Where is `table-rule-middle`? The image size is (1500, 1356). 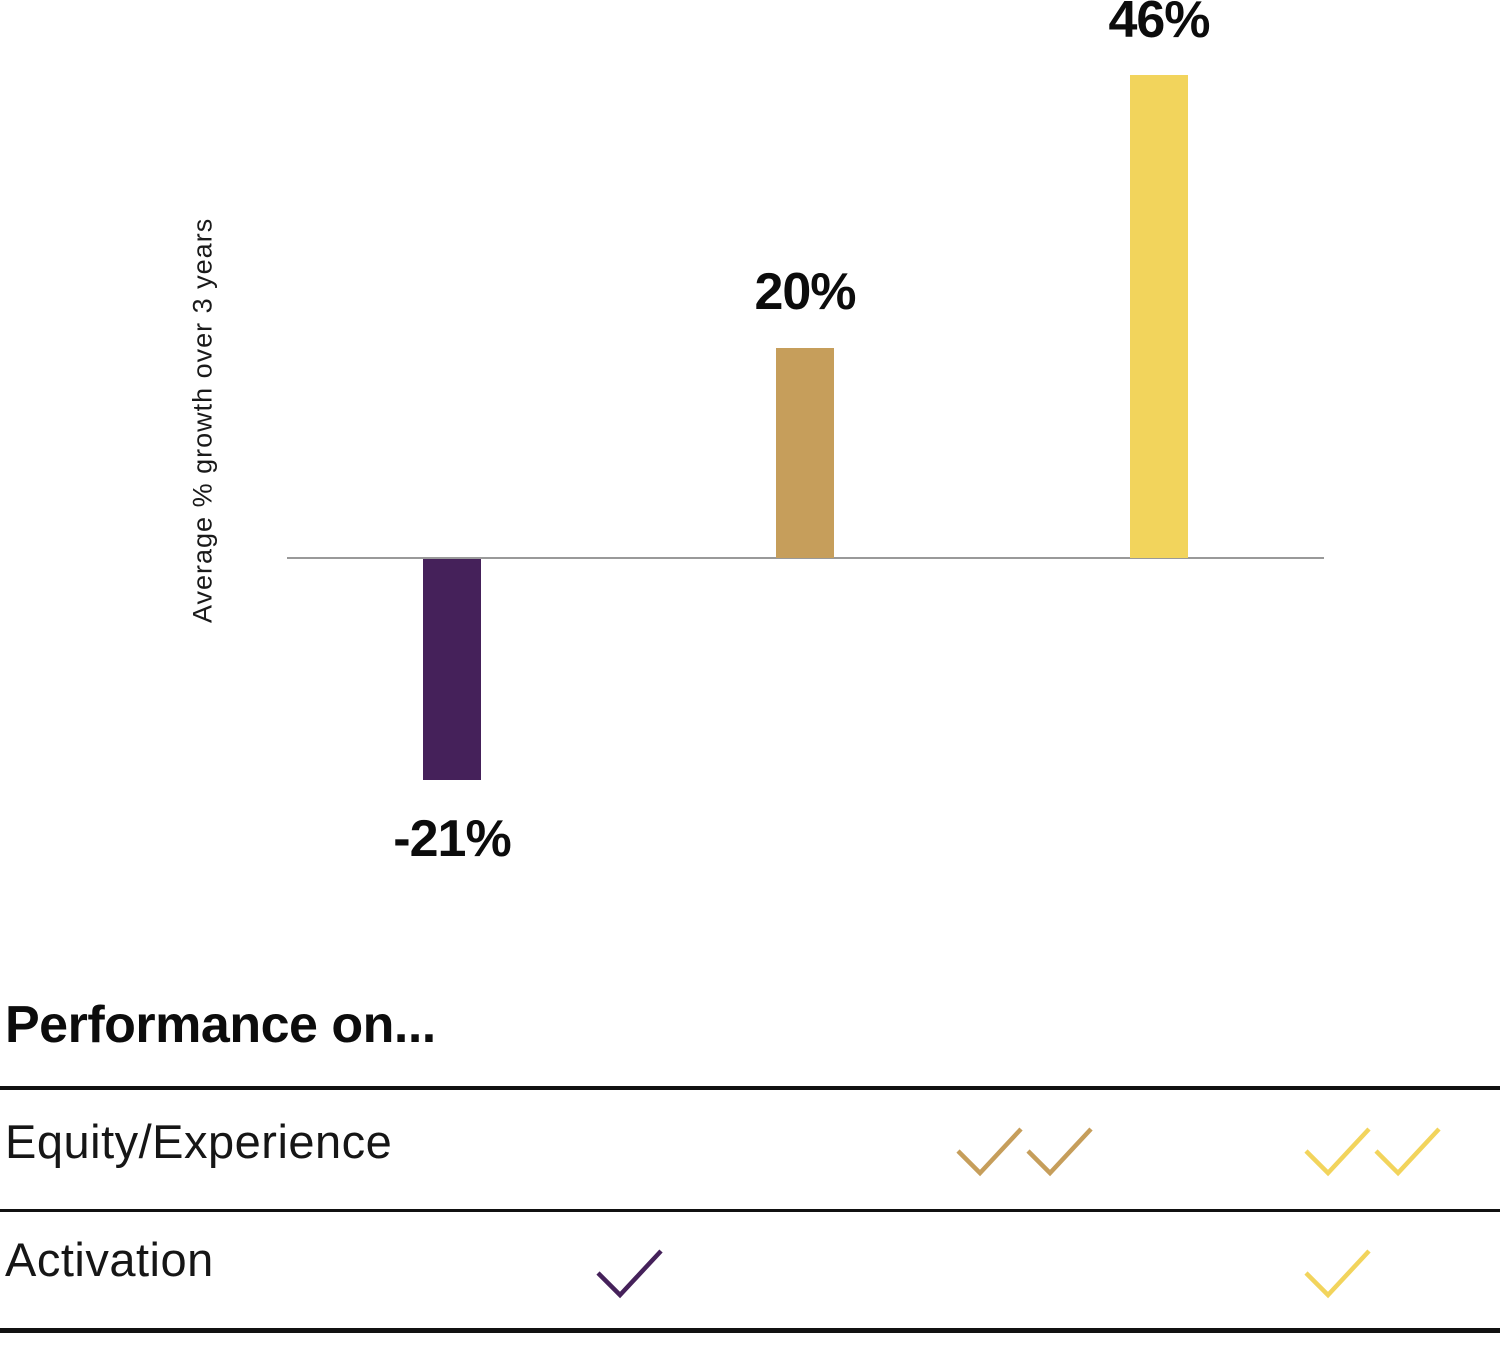
table-rule-middle is located at coordinates (750, 1210).